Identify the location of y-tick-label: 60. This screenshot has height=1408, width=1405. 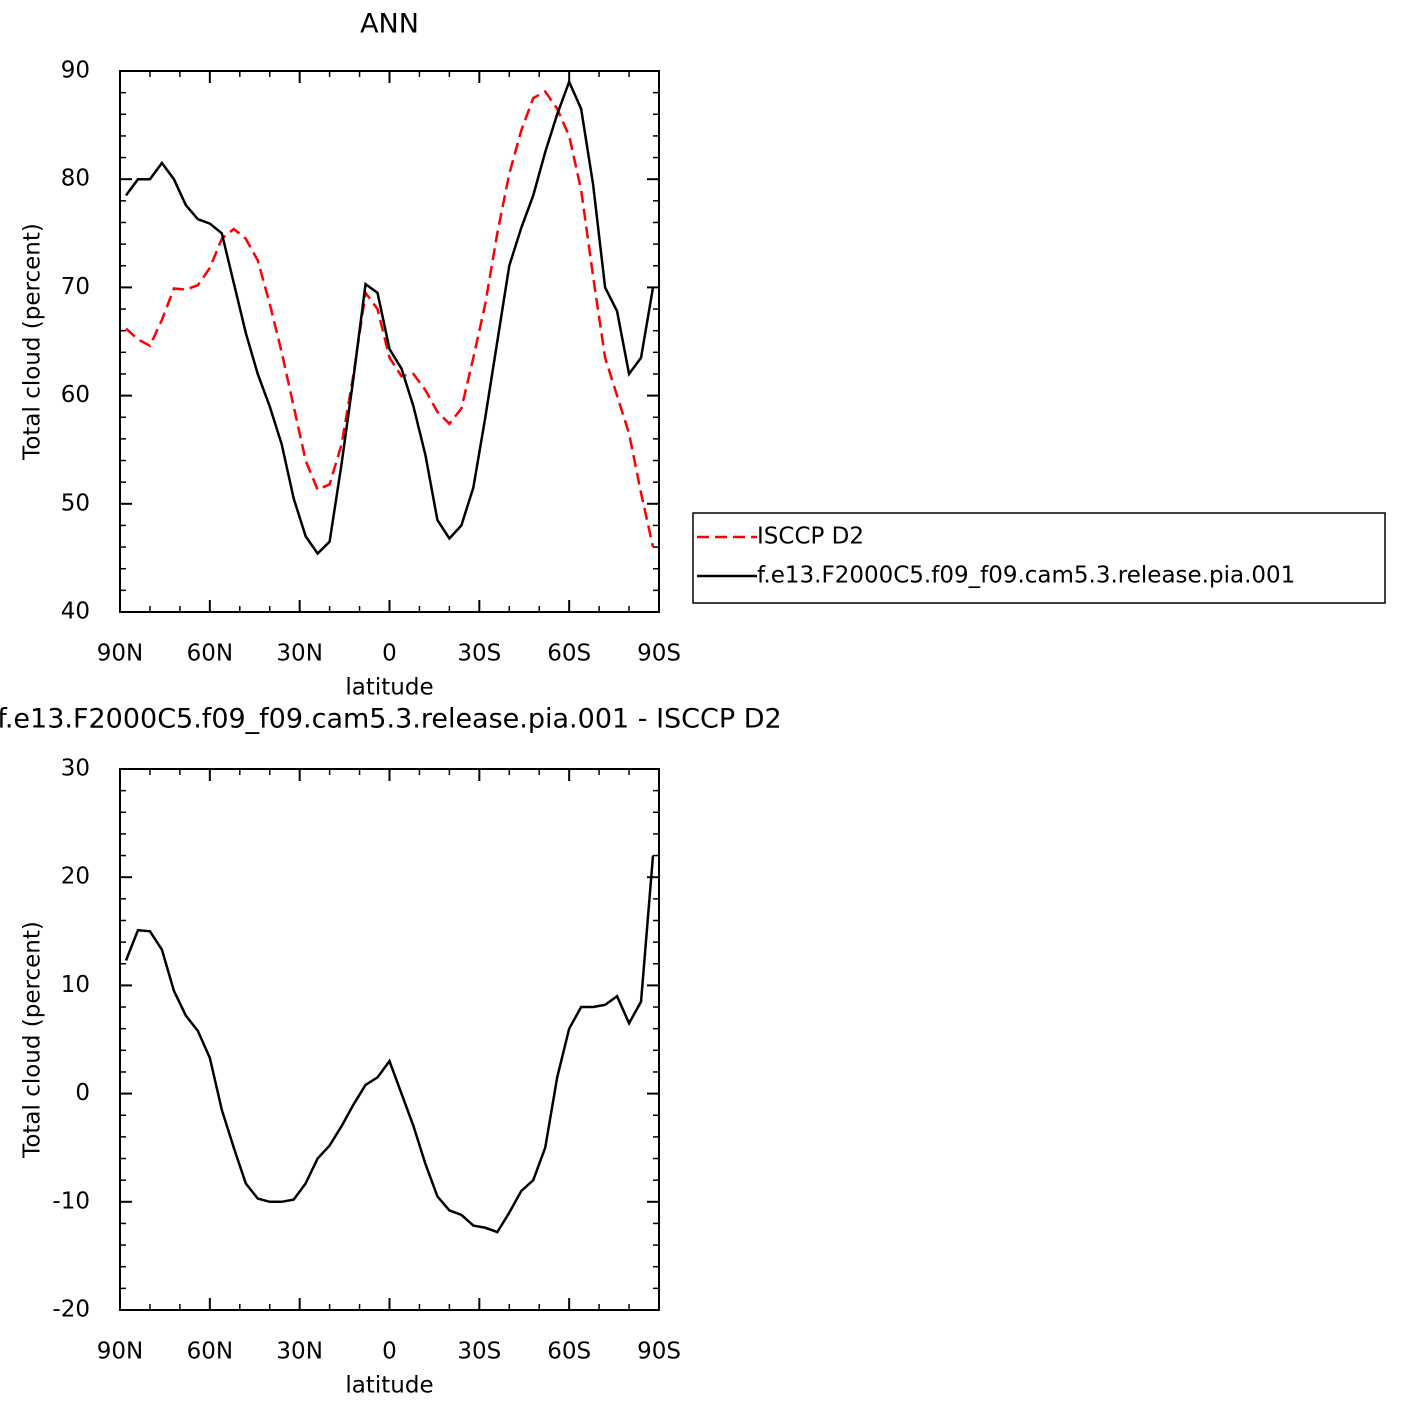
(75, 395).